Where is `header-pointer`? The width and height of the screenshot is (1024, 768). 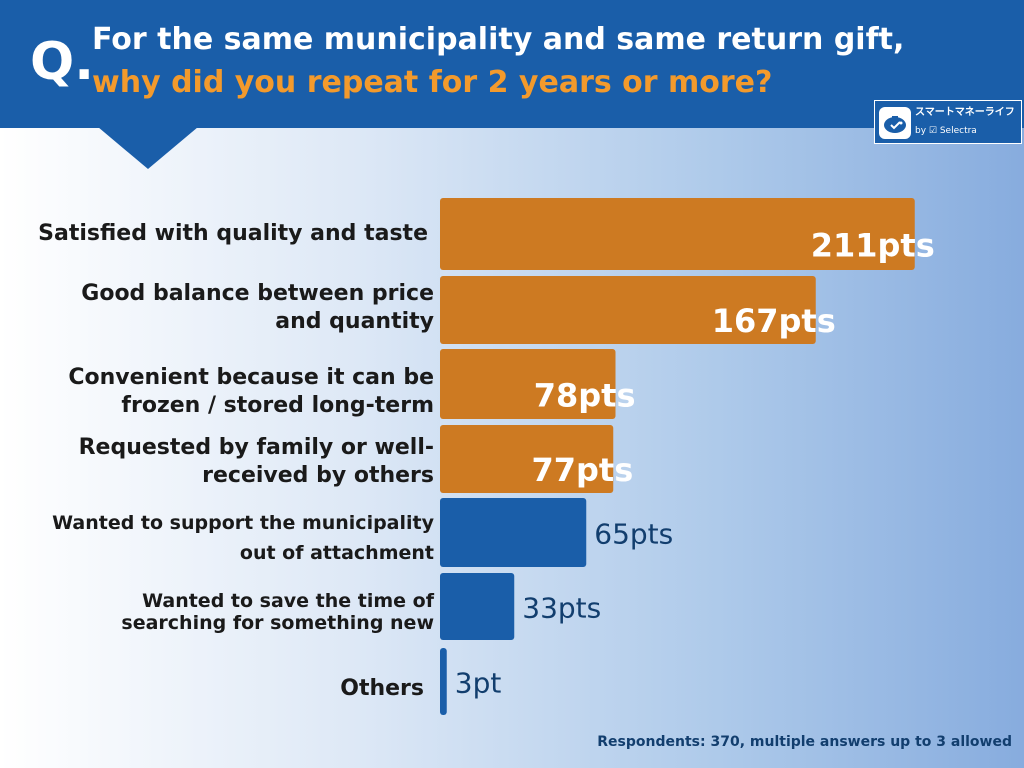 header-pointer is located at coordinates (148, 148).